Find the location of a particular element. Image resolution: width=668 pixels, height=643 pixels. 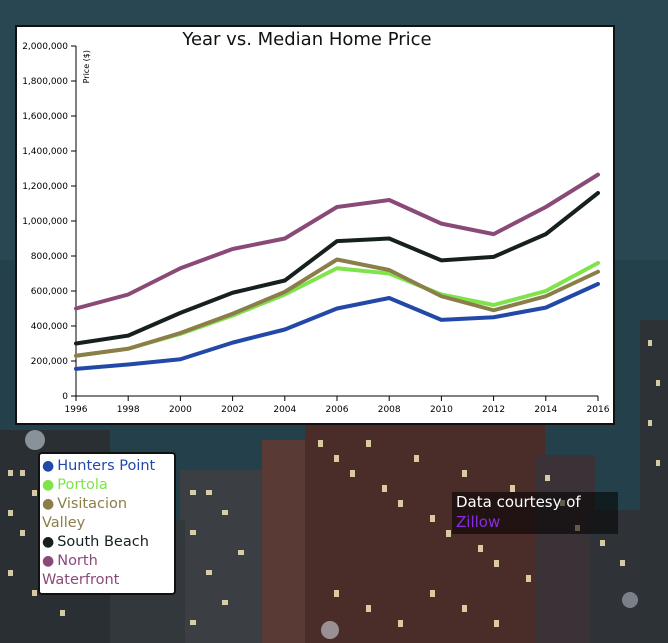

y-tick-label: 1,600,000 is located at coordinates (45, 117).